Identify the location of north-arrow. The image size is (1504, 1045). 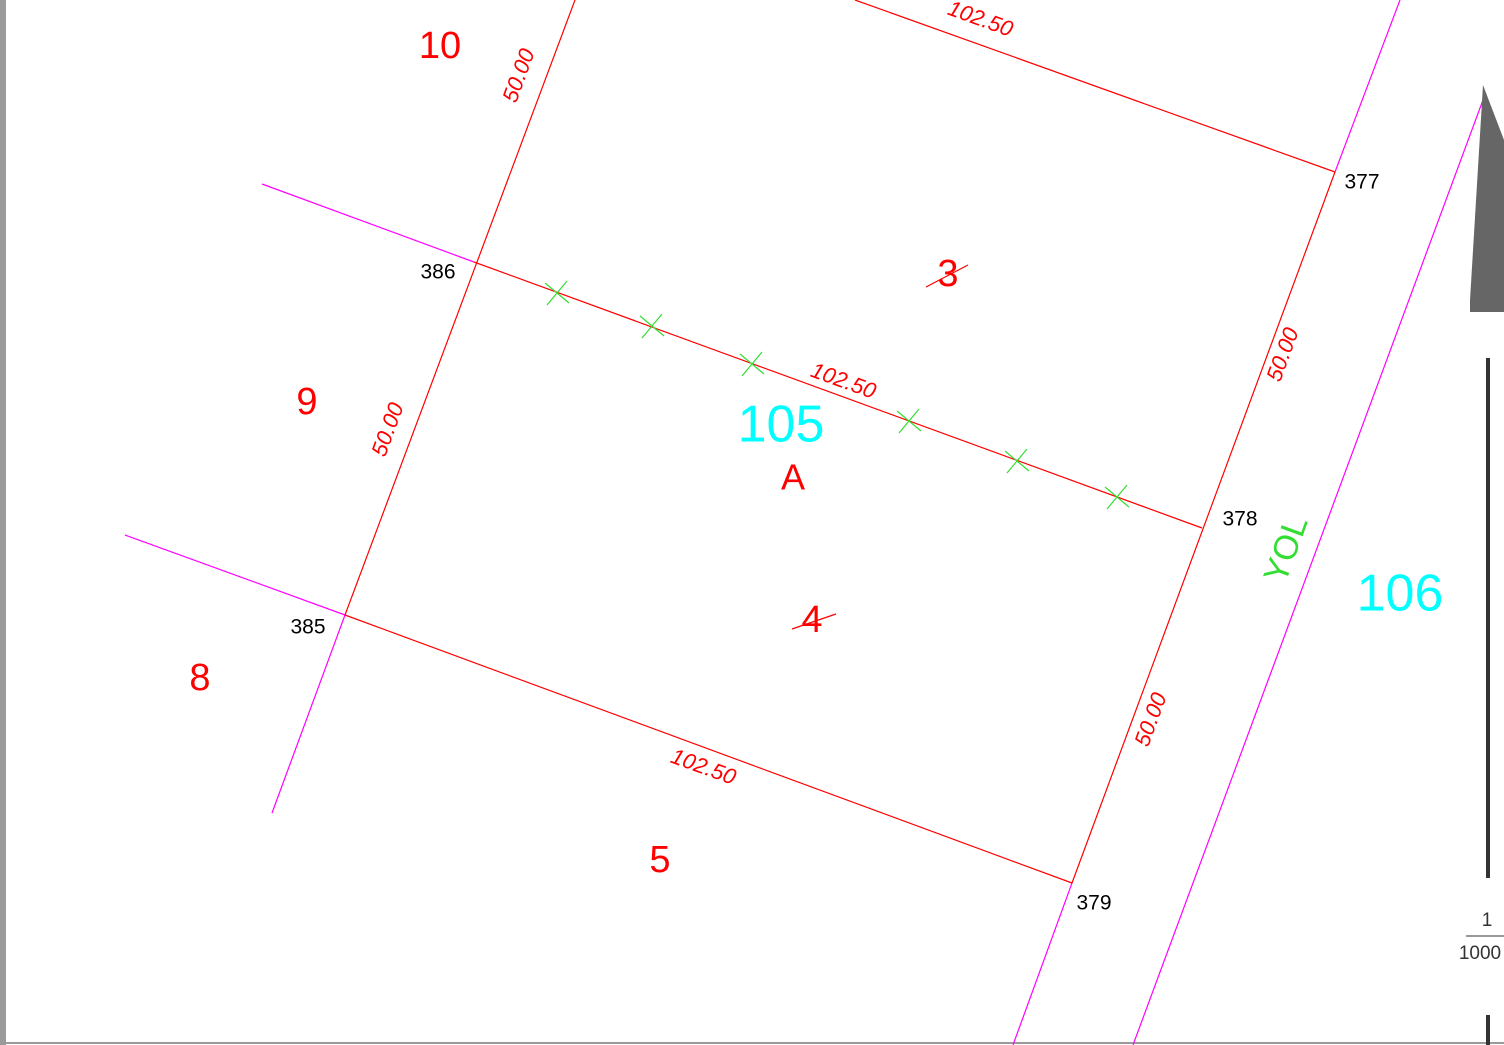
(1487, 198).